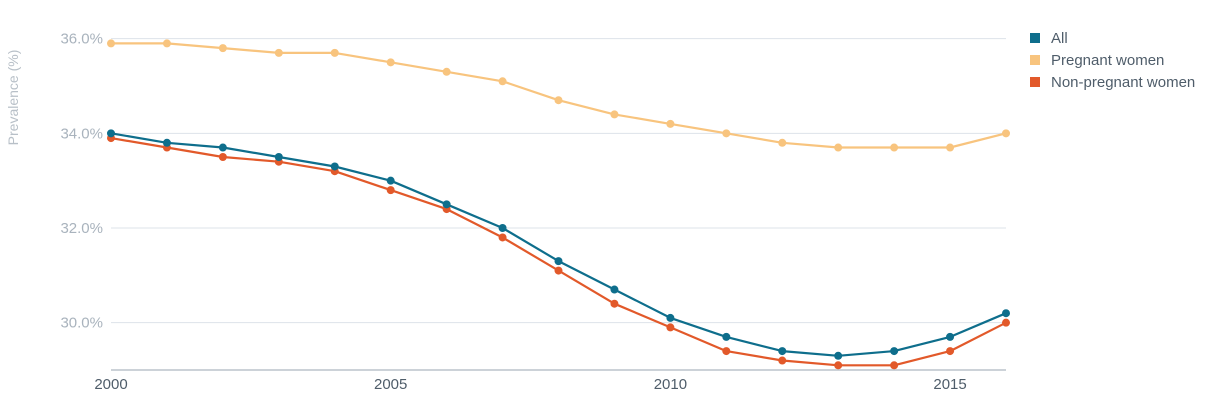 This screenshot has height=403, width=1230. What do you see at coordinates (81, 228) in the screenshot?
I see `y-tick-label: 32.0%` at bounding box center [81, 228].